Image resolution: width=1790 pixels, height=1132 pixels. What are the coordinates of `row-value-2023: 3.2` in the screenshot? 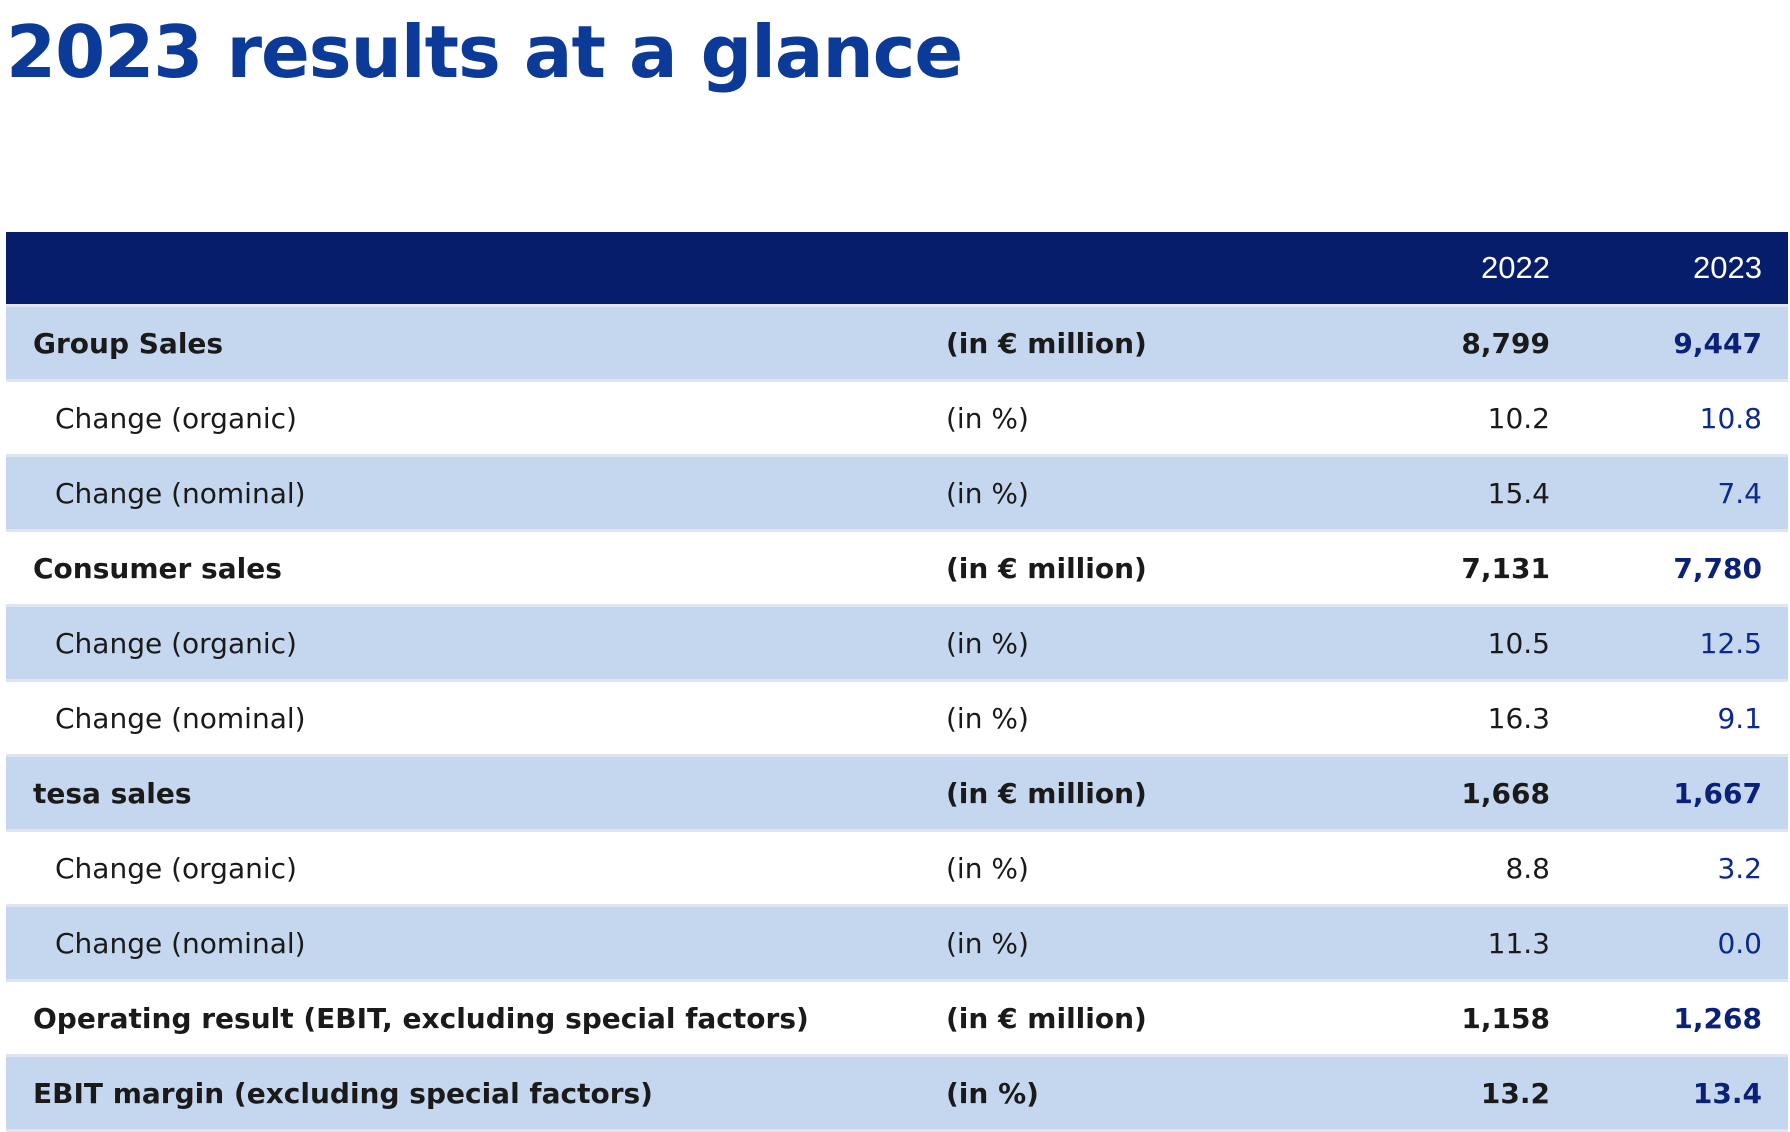 It's located at (1680, 869).